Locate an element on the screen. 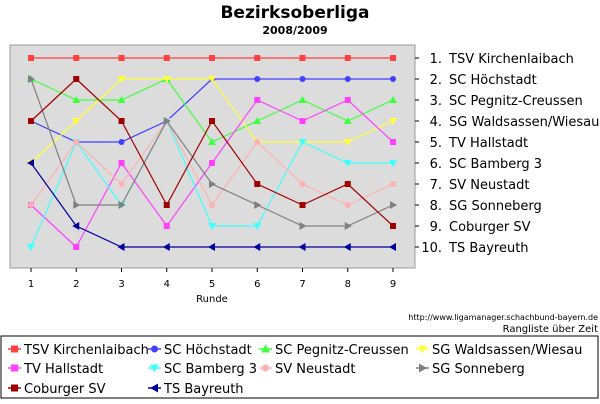  legend-label: SV Neustadt is located at coordinates (315, 369).